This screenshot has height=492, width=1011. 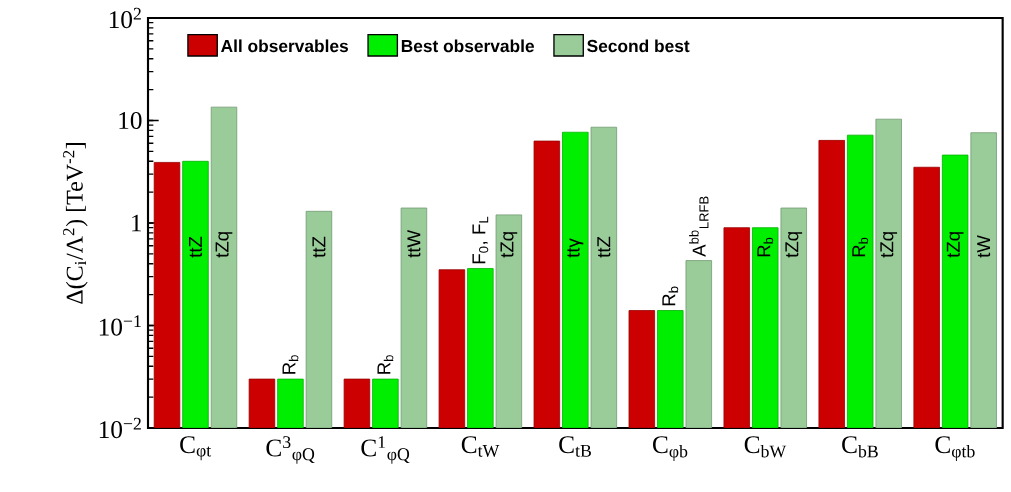 I want to click on y-tick-label: 10$^{2}$, so click(x=125, y=18).